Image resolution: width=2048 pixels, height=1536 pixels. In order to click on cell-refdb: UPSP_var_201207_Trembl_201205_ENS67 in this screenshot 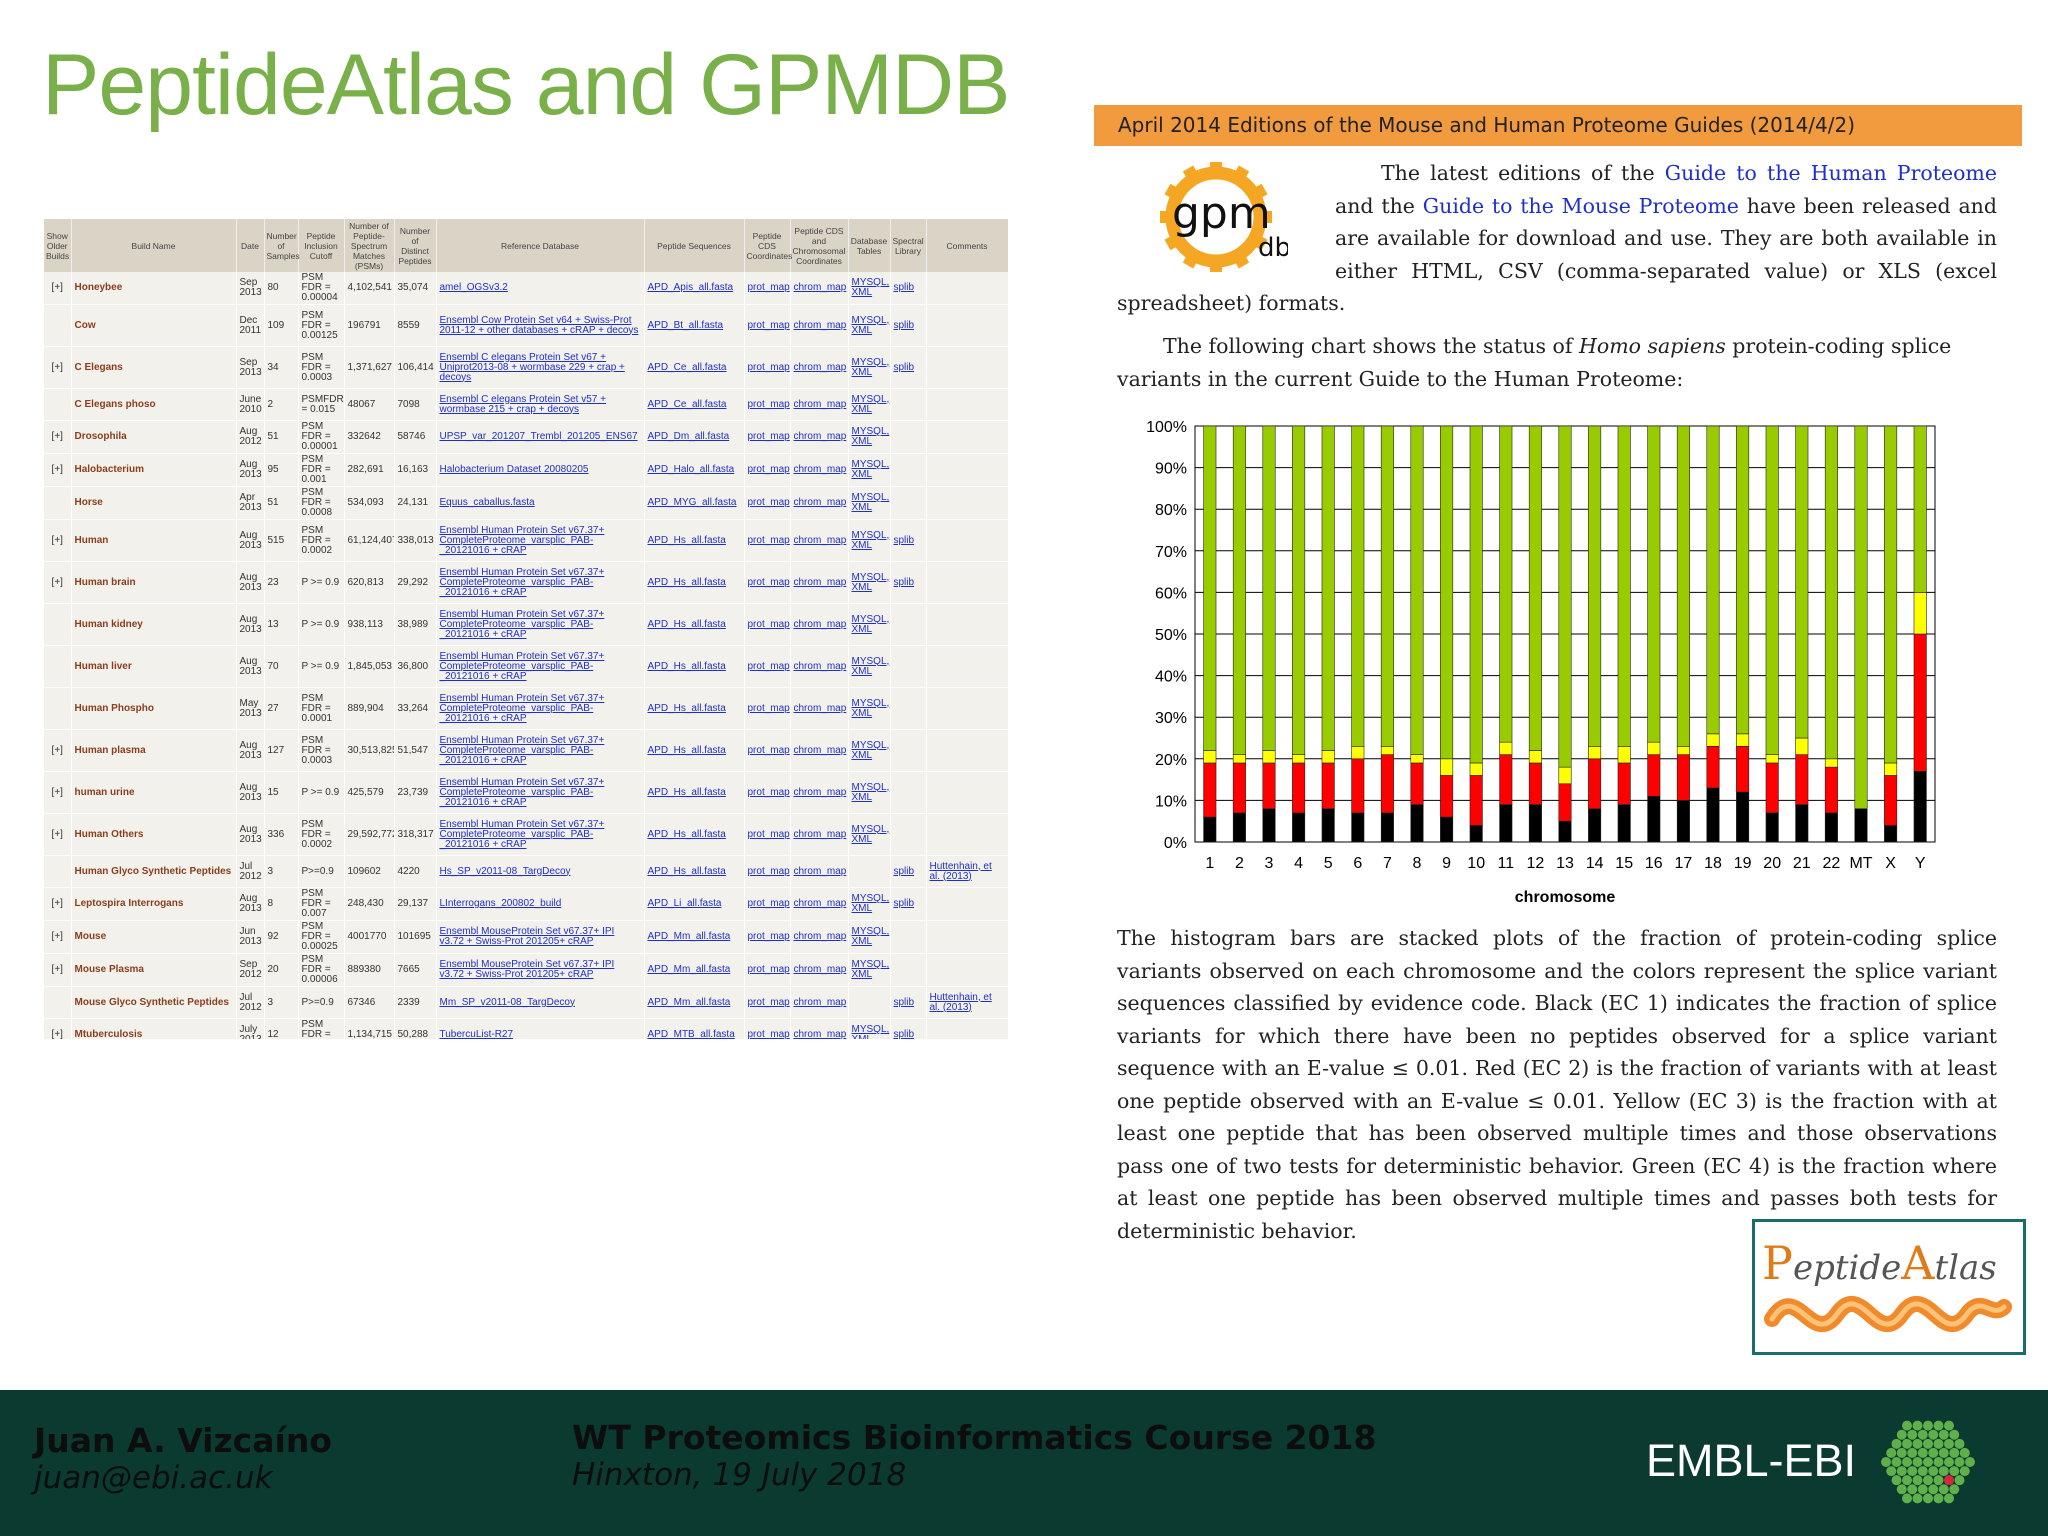, I will do `click(540, 437)`.